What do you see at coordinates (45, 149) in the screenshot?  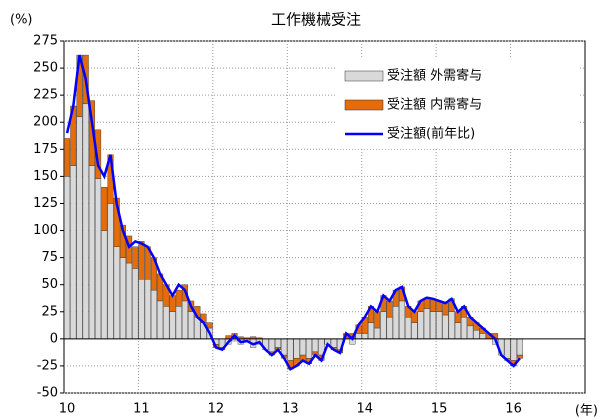 I see `y-tick-label: 175` at bounding box center [45, 149].